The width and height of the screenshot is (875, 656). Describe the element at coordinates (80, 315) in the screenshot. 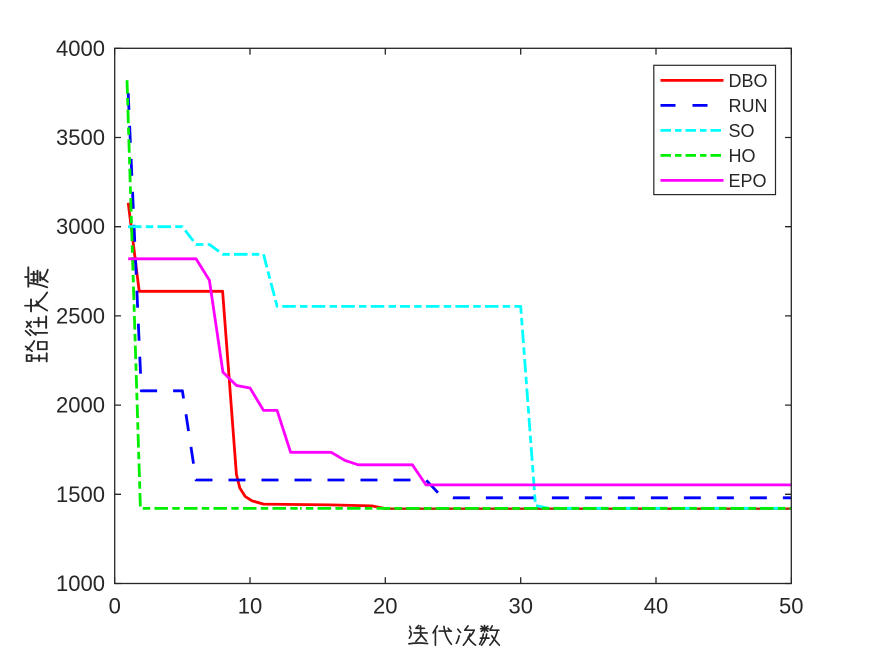

I see `svg-text: 2500` at that location.